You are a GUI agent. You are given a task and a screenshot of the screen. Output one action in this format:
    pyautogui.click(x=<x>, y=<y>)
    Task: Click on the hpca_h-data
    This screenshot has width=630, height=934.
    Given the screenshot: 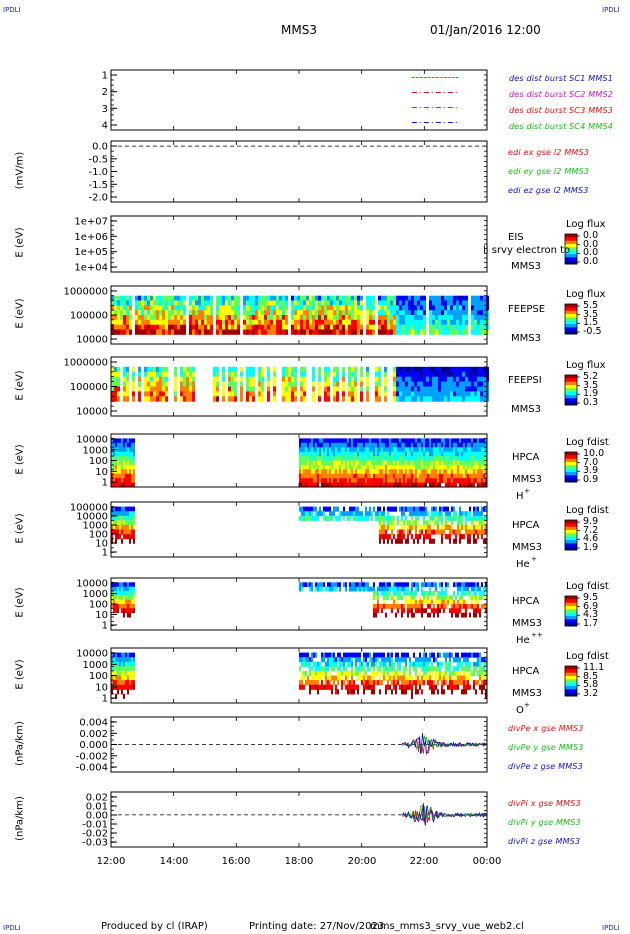 What is the action you would take?
    pyautogui.click(x=299, y=463)
    